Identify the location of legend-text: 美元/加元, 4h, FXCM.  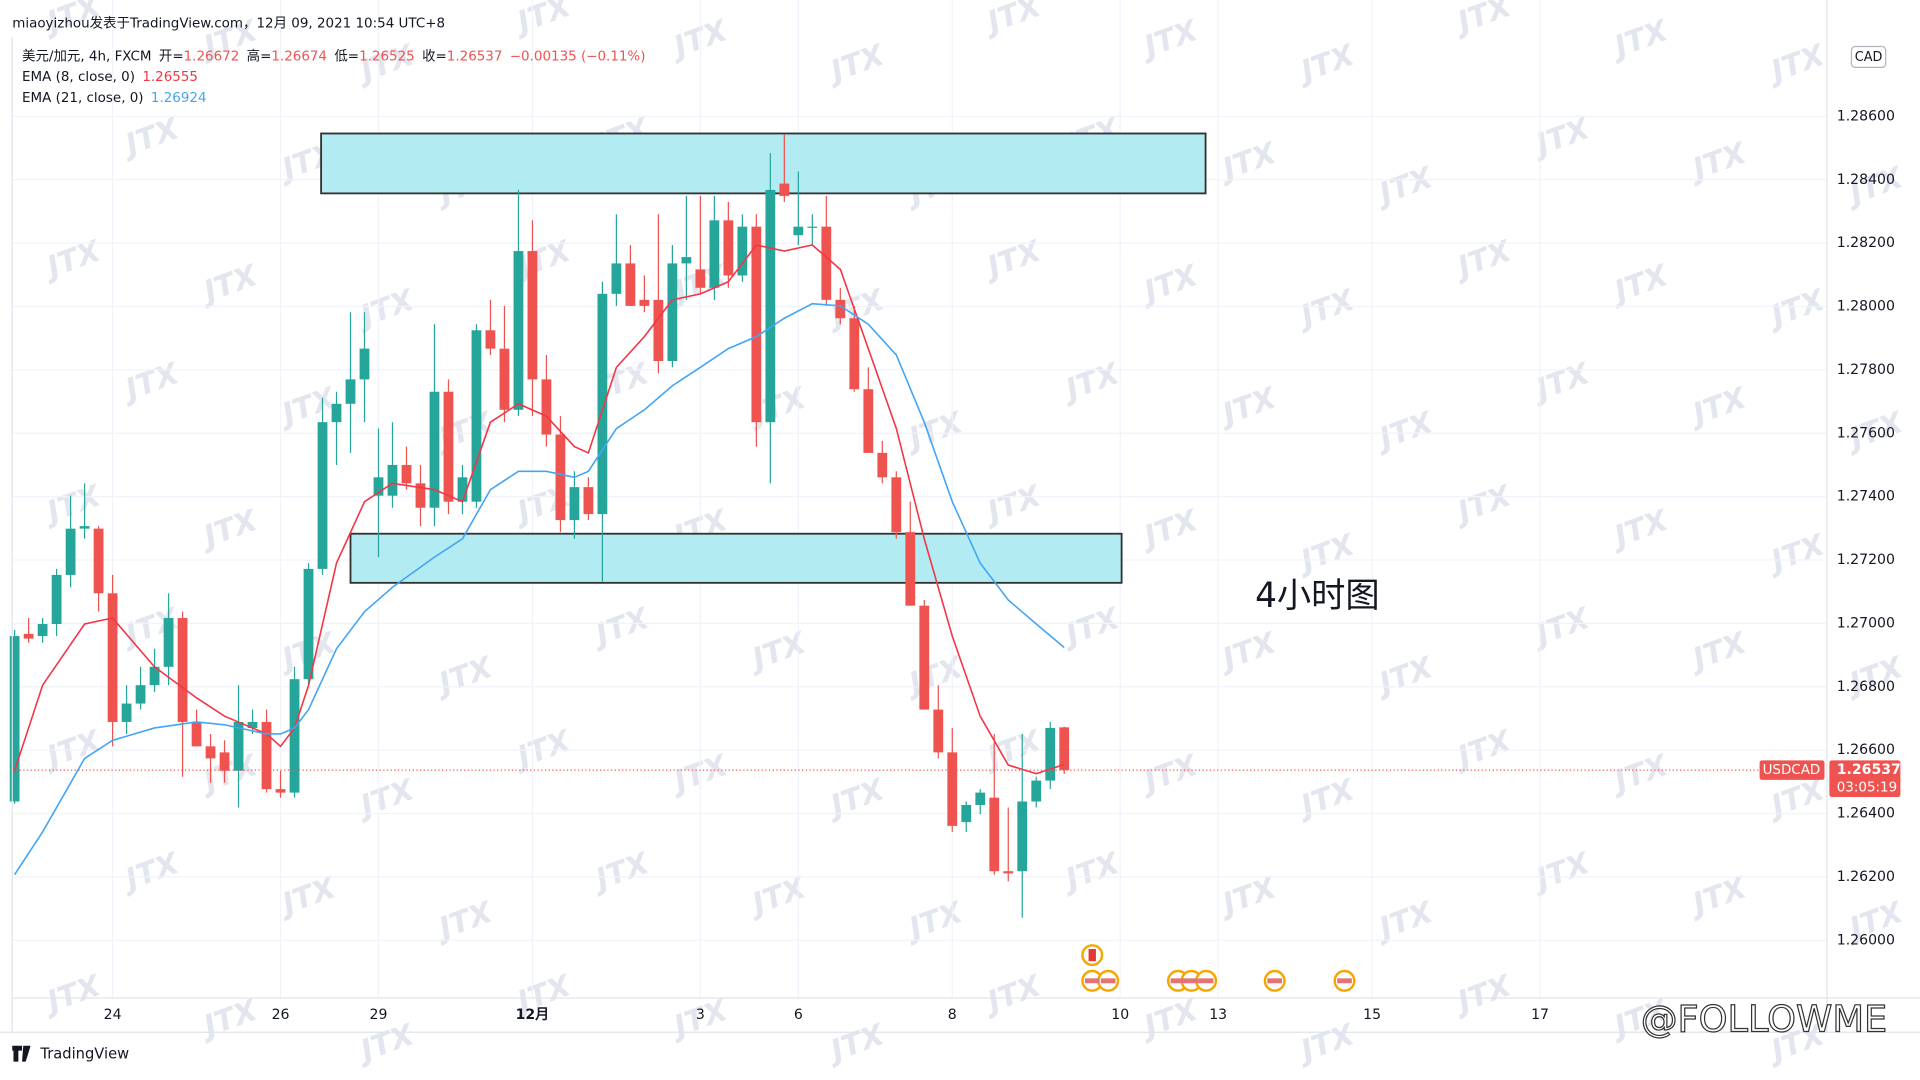
(87, 56).